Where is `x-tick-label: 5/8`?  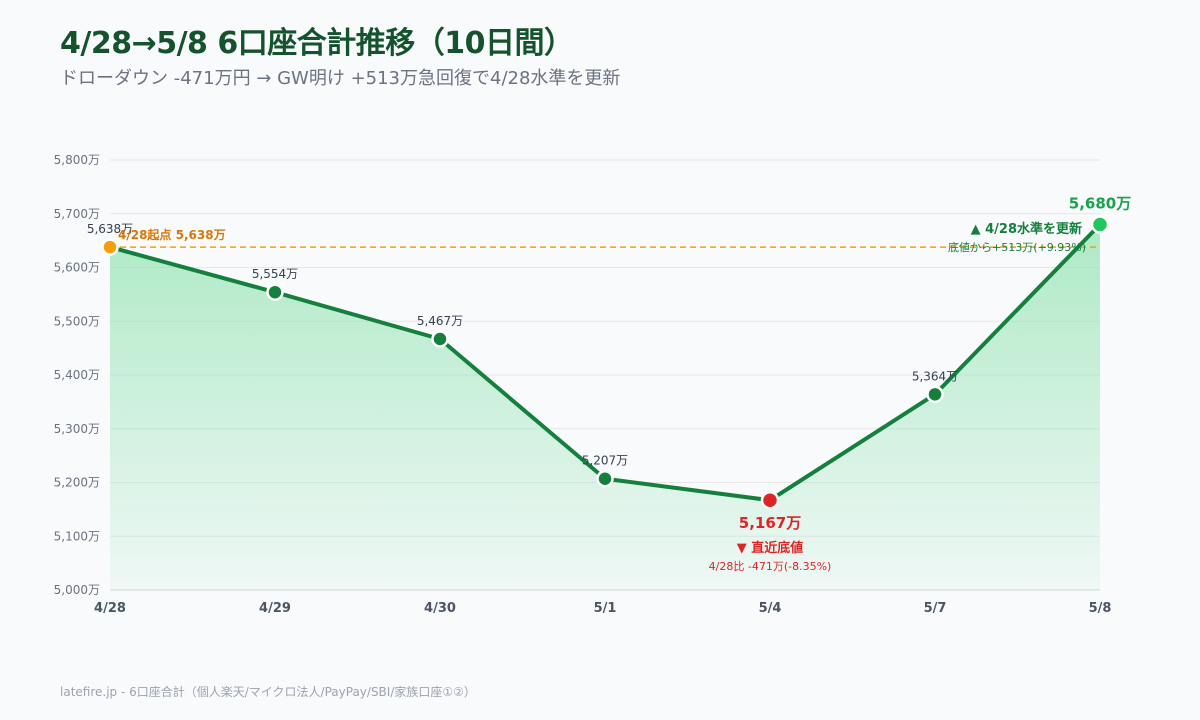
x-tick-label: 5/8 is located at coordinates (1100, 608).